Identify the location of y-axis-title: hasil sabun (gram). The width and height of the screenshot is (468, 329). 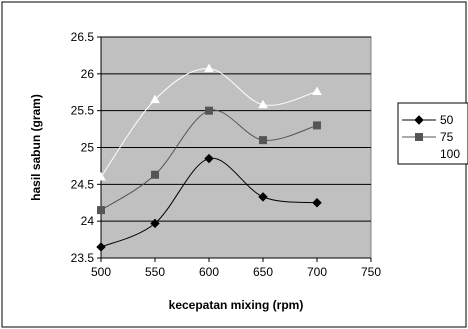
(36, 147).